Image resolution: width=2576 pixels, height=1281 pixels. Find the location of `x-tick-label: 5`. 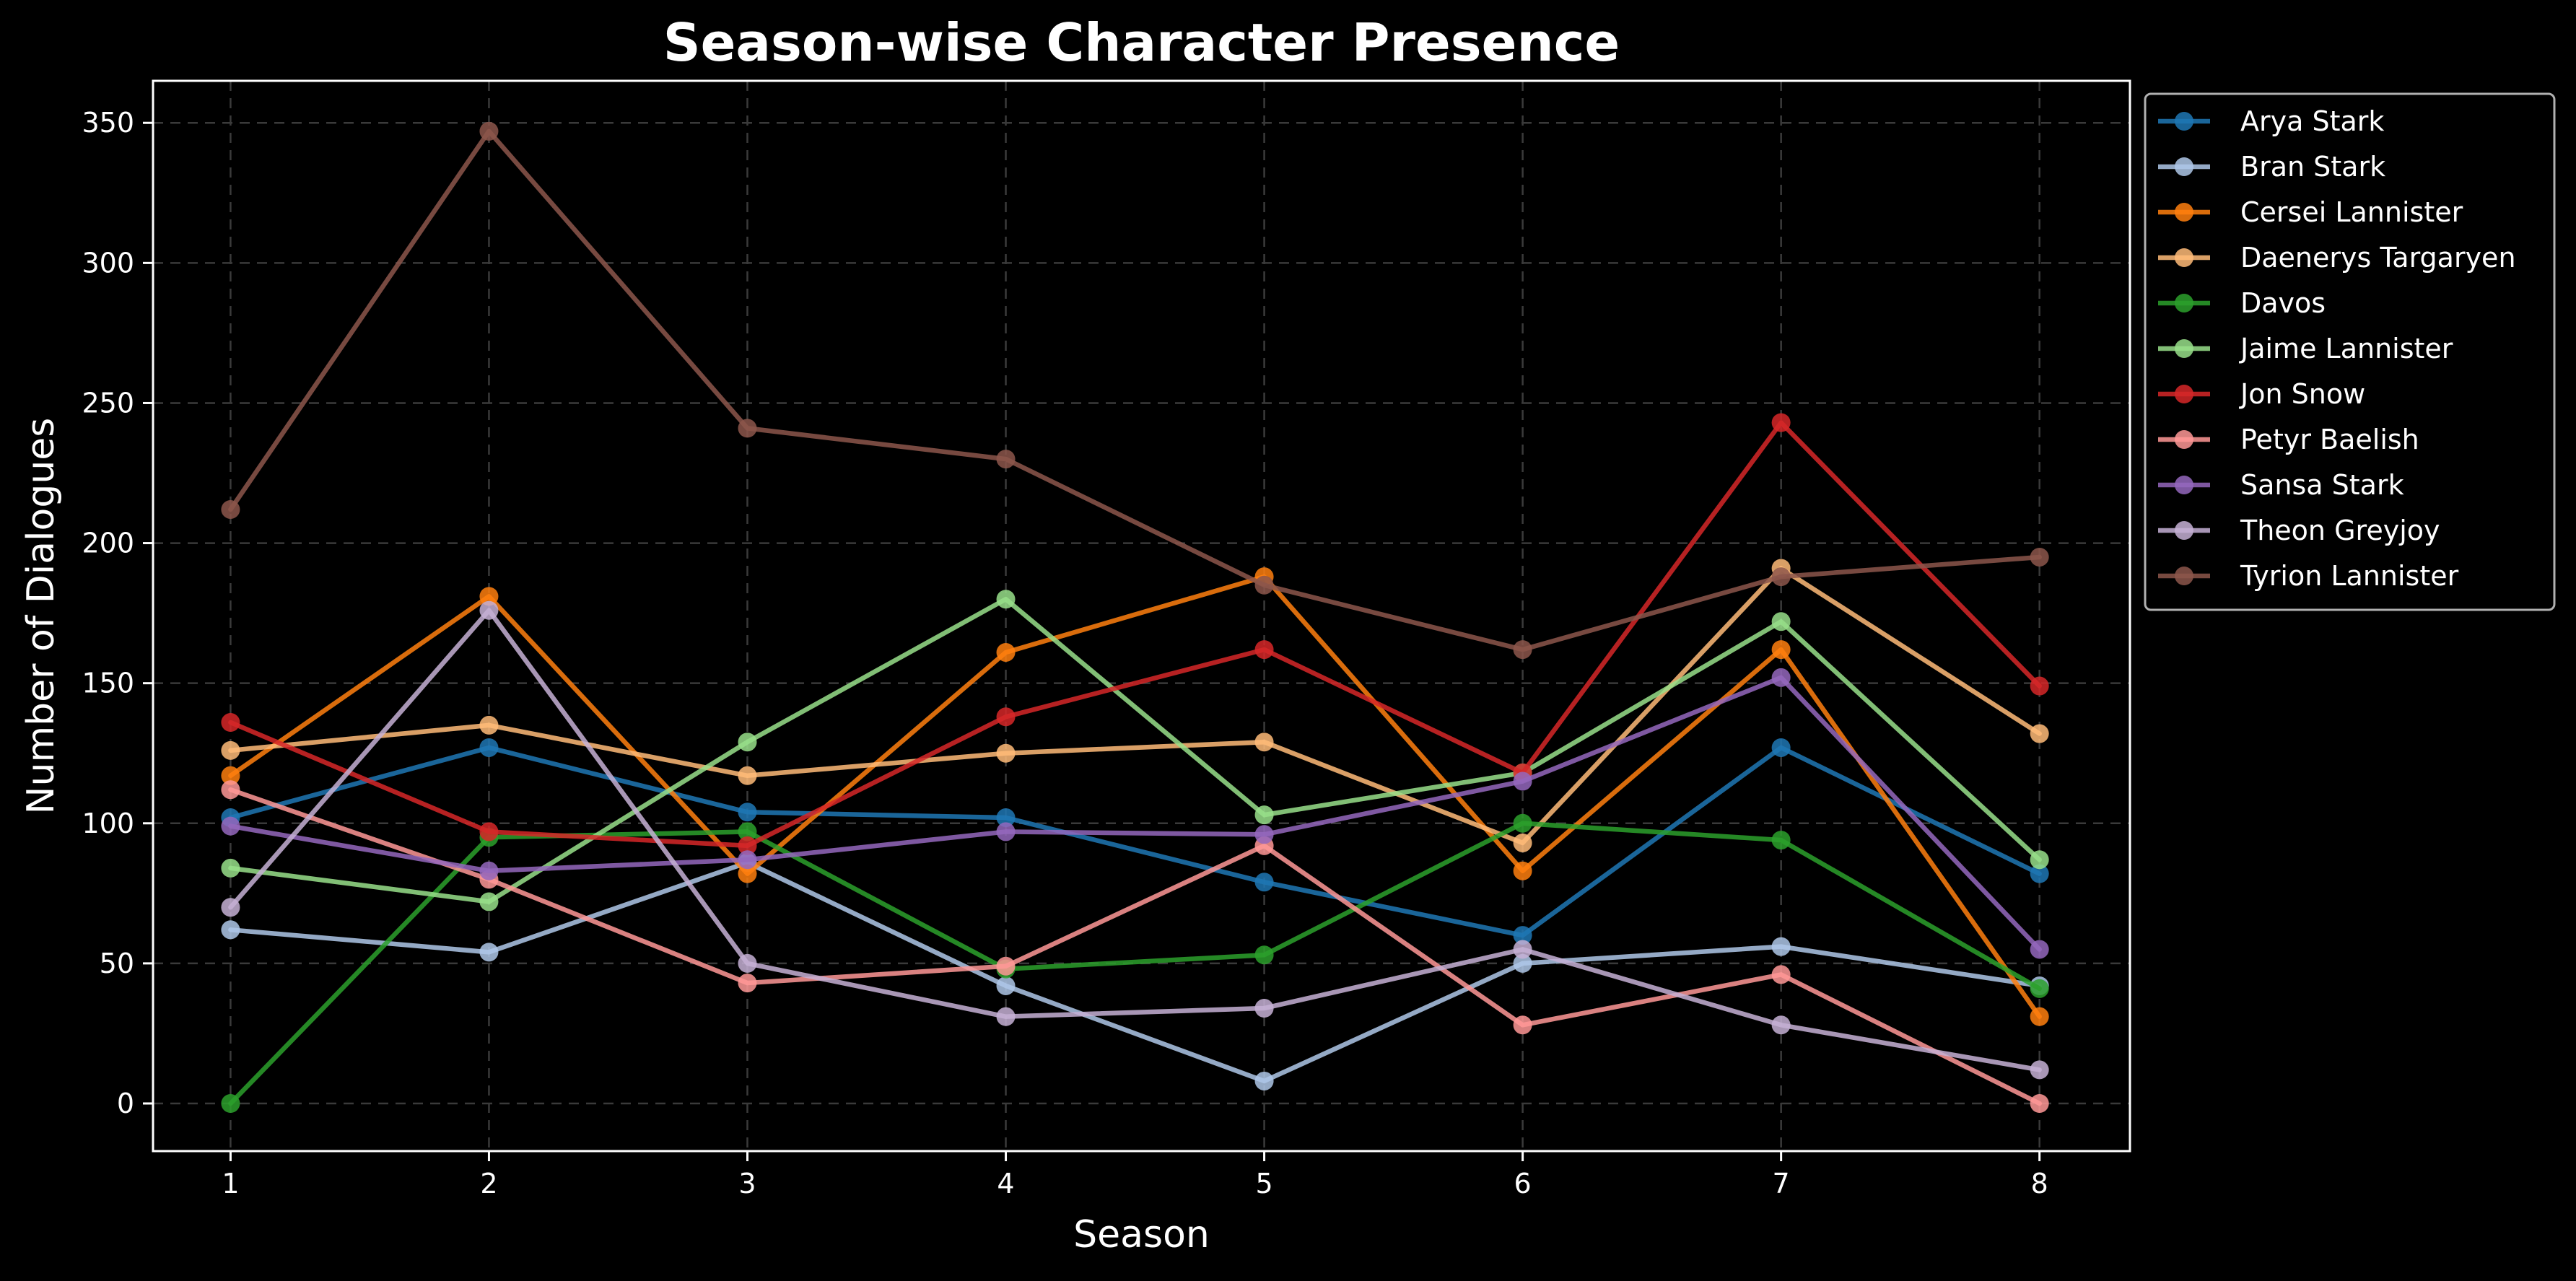

x-tick-label: 5 is located at coordinates (1263, 1183).